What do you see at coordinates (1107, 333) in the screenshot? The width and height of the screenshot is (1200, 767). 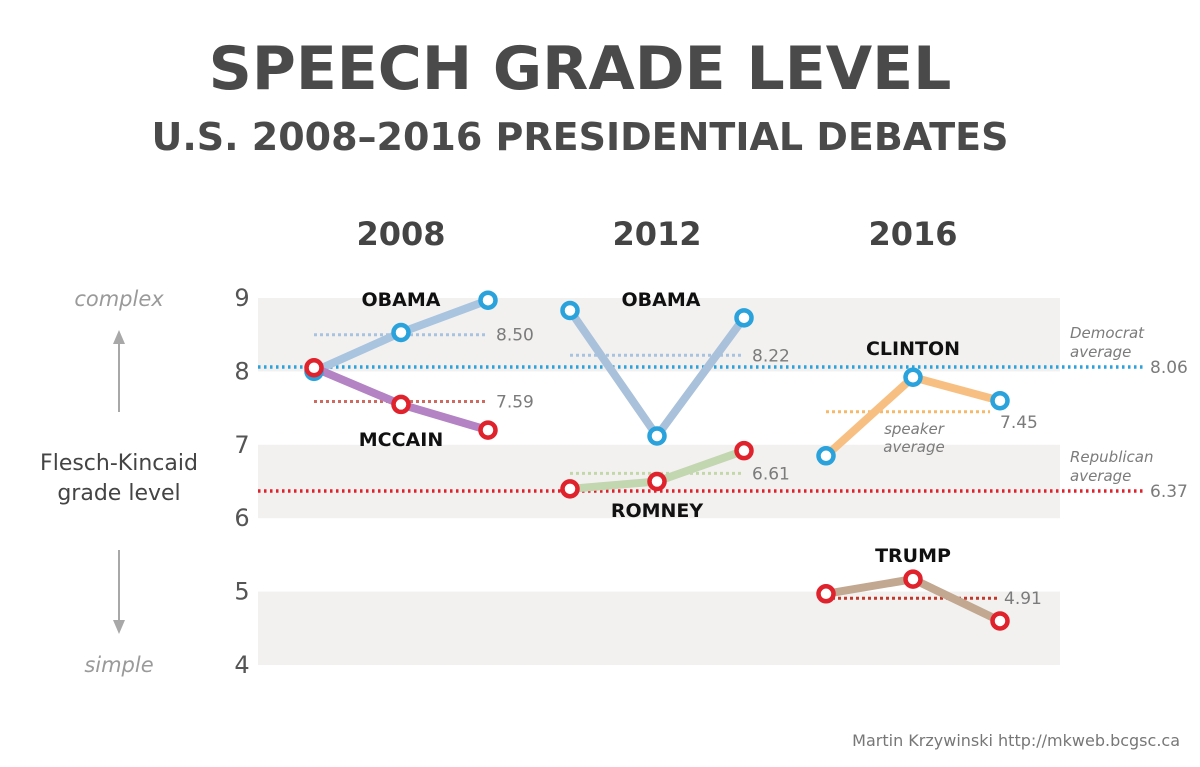 I see `party-average-label-0-a: Democrat` at bounding box center [1107, 333].